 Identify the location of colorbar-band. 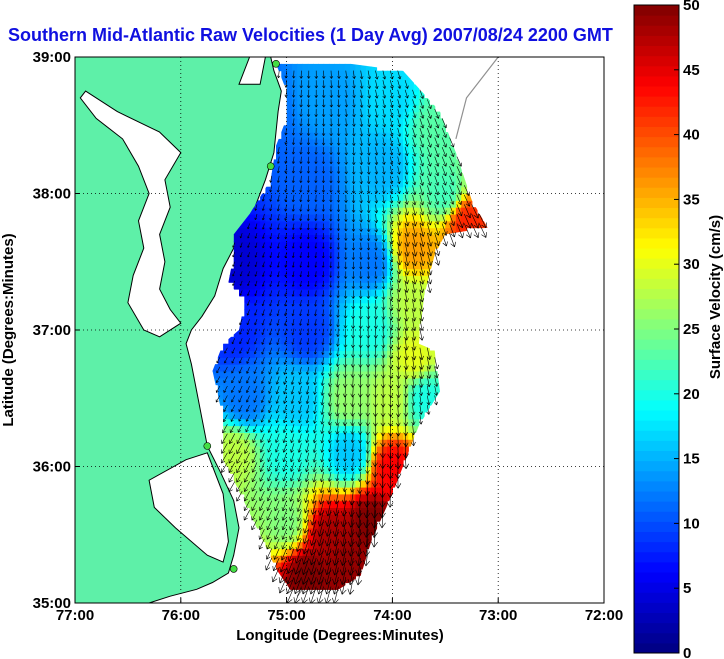
(656, 597).